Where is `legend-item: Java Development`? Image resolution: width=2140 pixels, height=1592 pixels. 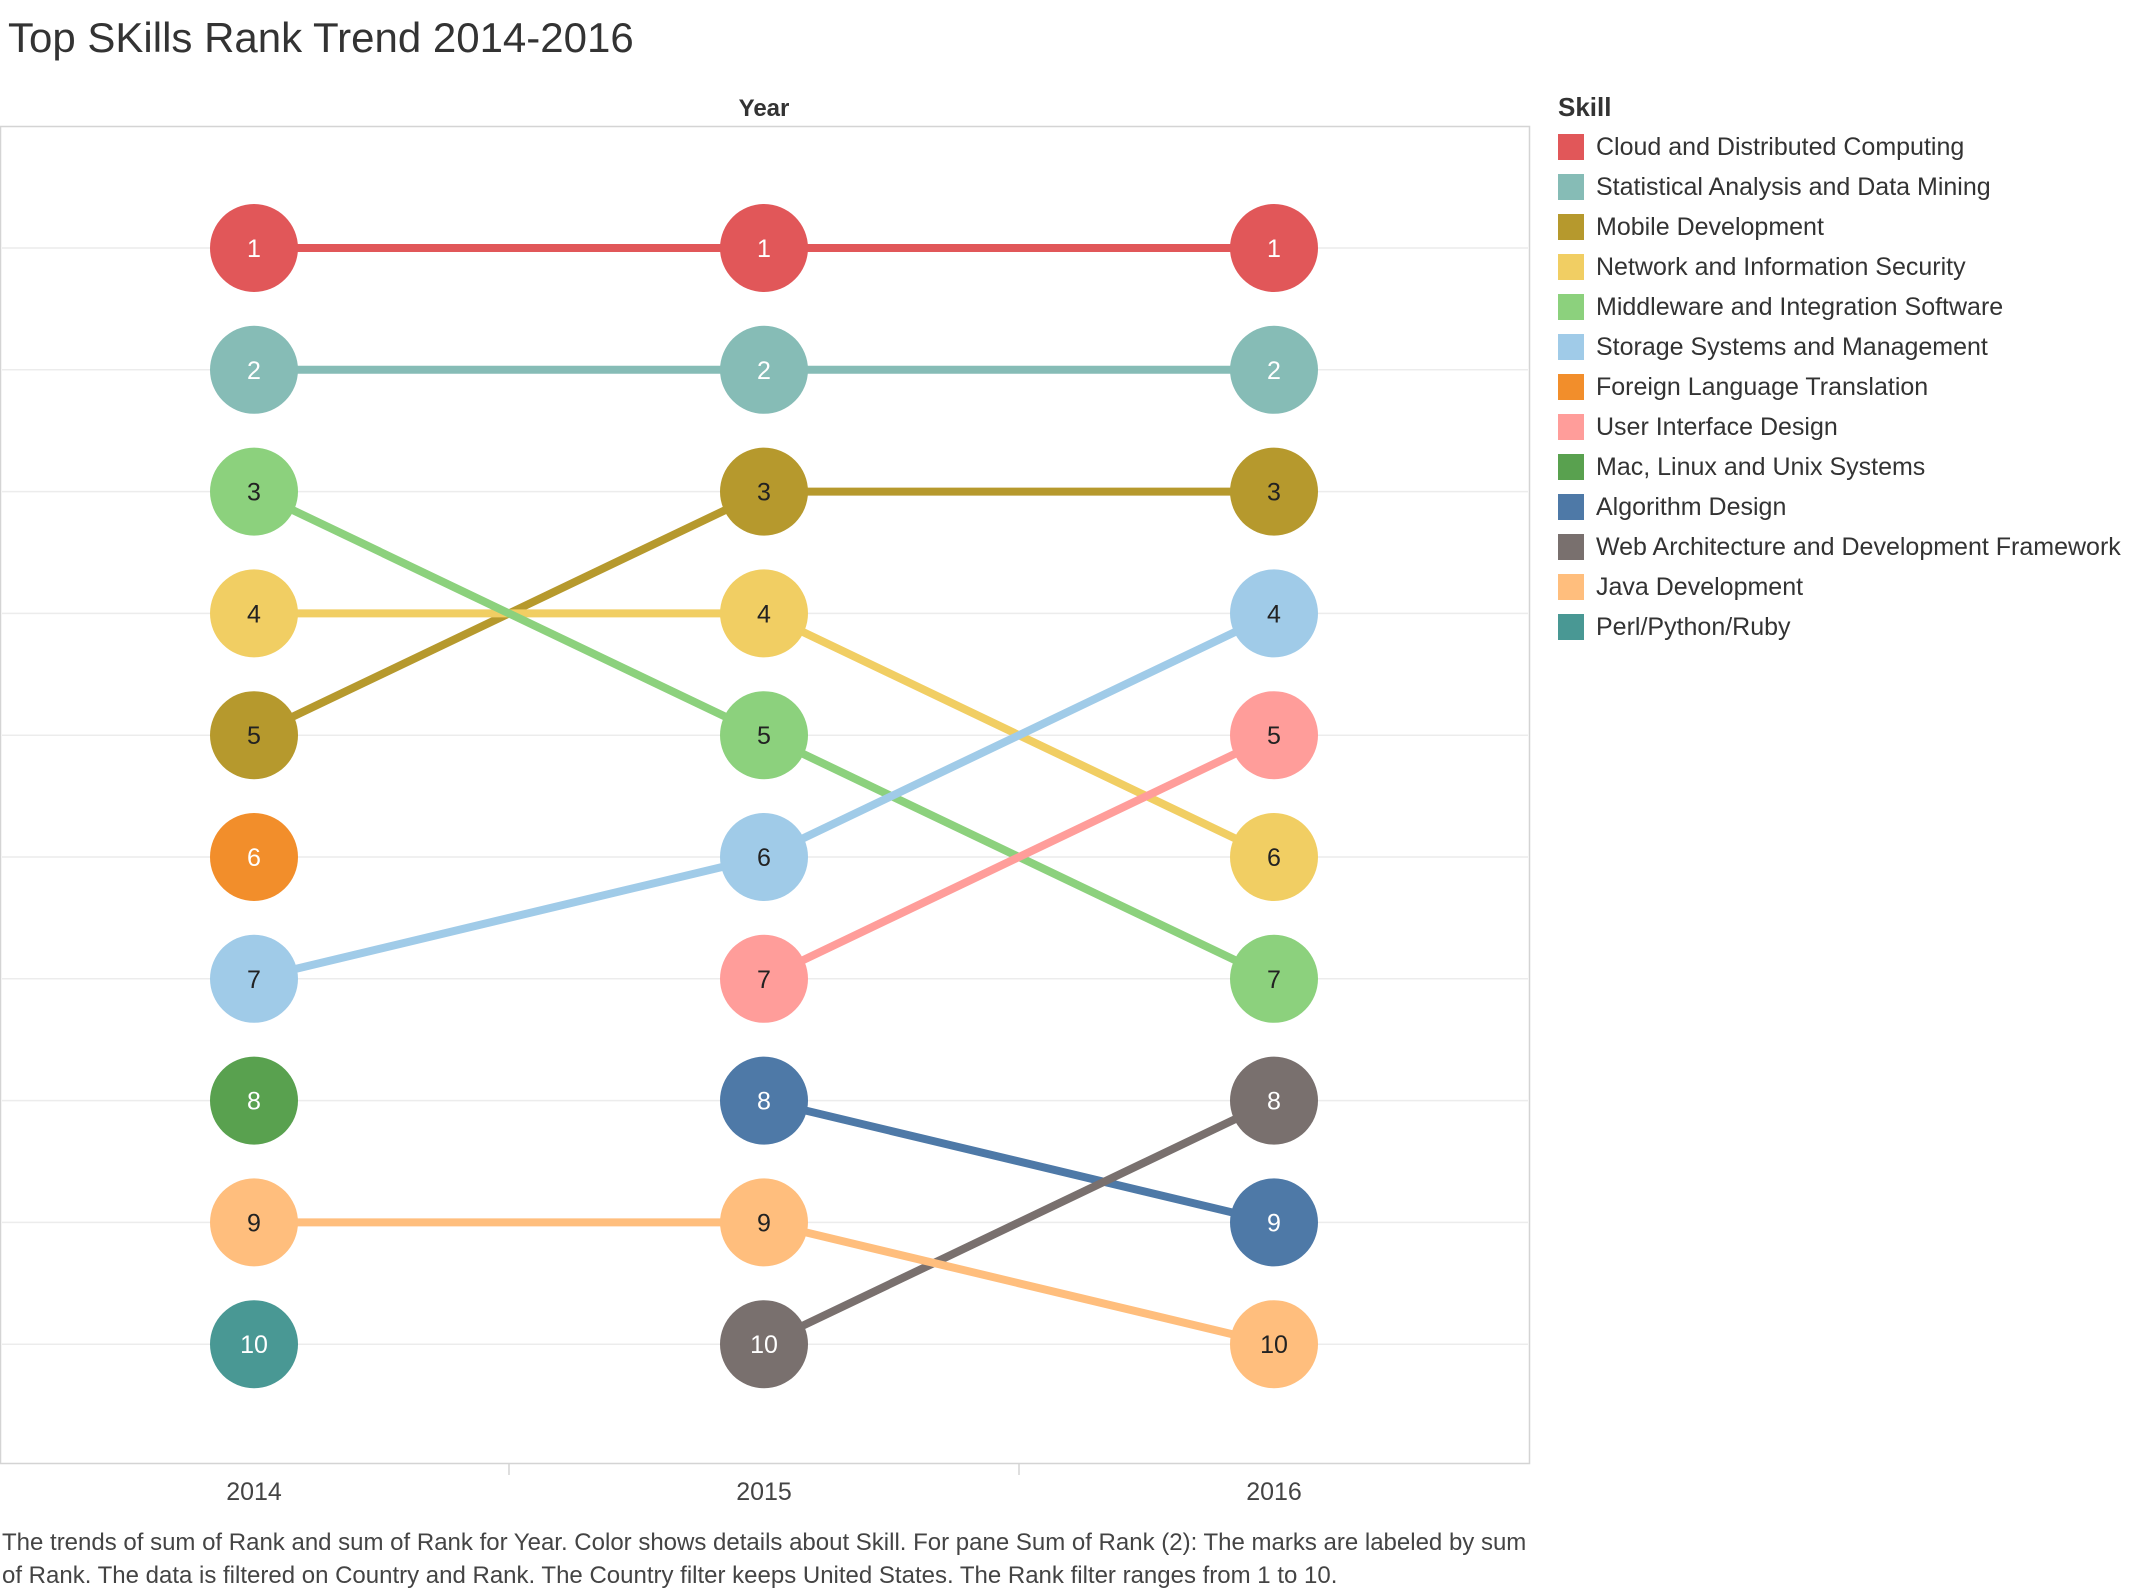
legend-item: Java Development is located at coordinates (1848, 587).